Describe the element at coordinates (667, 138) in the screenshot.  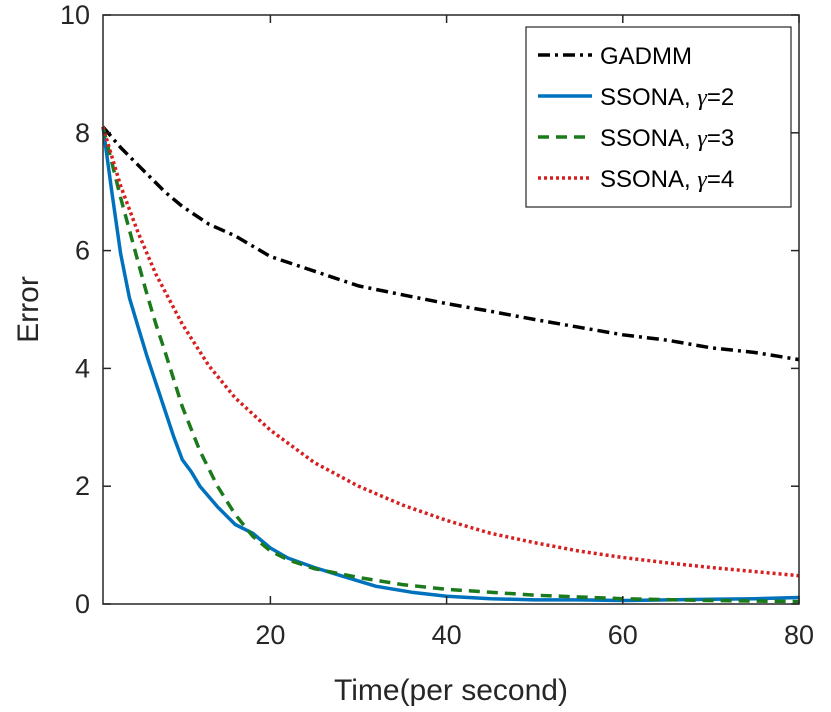
I see `legend-label: SSONA, γ=3` at that location.